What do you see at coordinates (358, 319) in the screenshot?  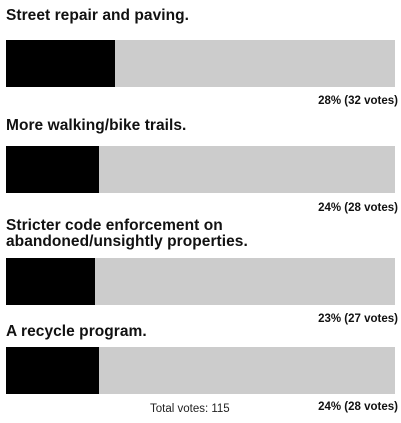 I see `poll-option-result: 23% (27 votes)` at bounding box center [358, 319].